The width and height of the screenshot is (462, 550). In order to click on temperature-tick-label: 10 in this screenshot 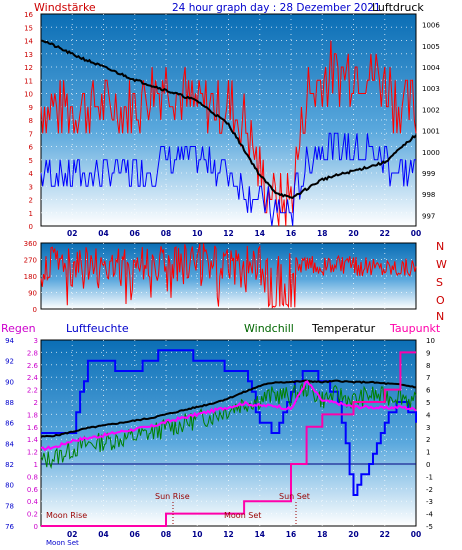, I will do `click(430, 341)`.